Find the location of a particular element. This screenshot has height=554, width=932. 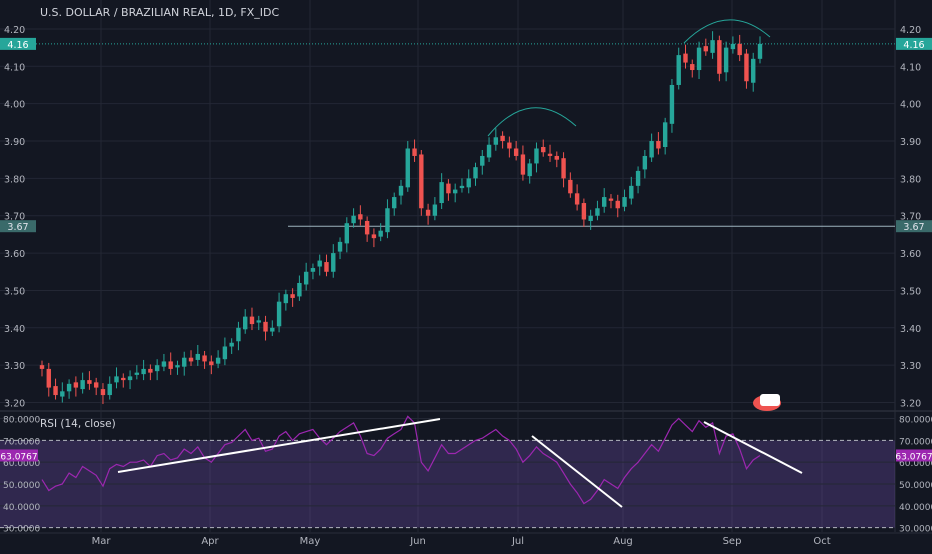

rounded-top-arc-sep is located at coordinates (727, 31).